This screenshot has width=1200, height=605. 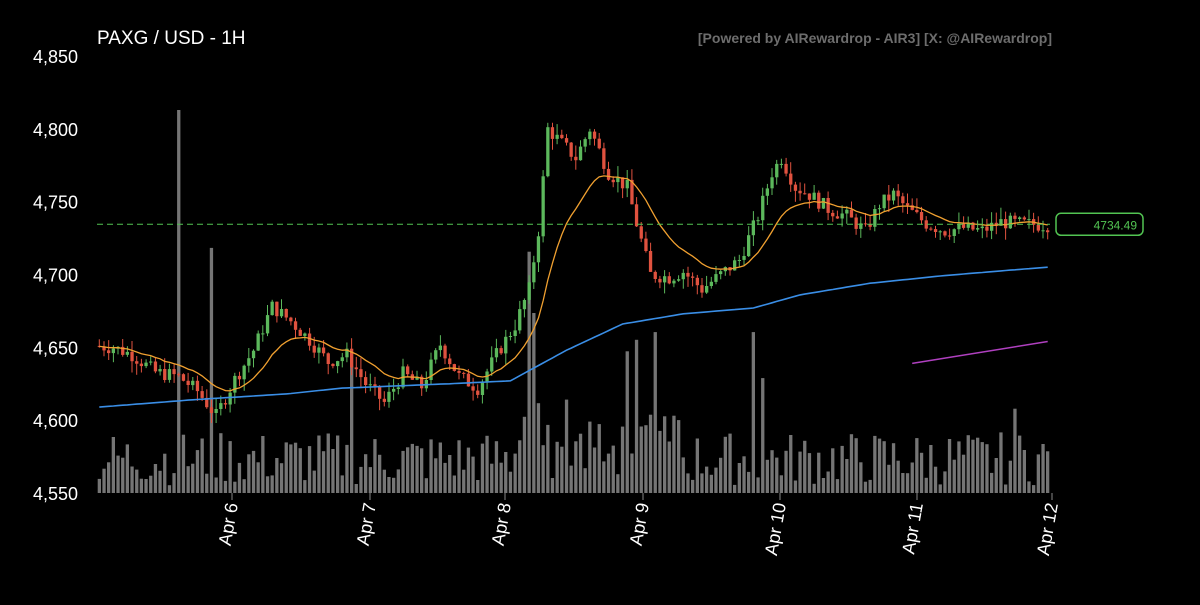 What do you see at coordinates (1099, 224) in the screenshot?
I see `last-price-box` at bounding box center [1099, 224].